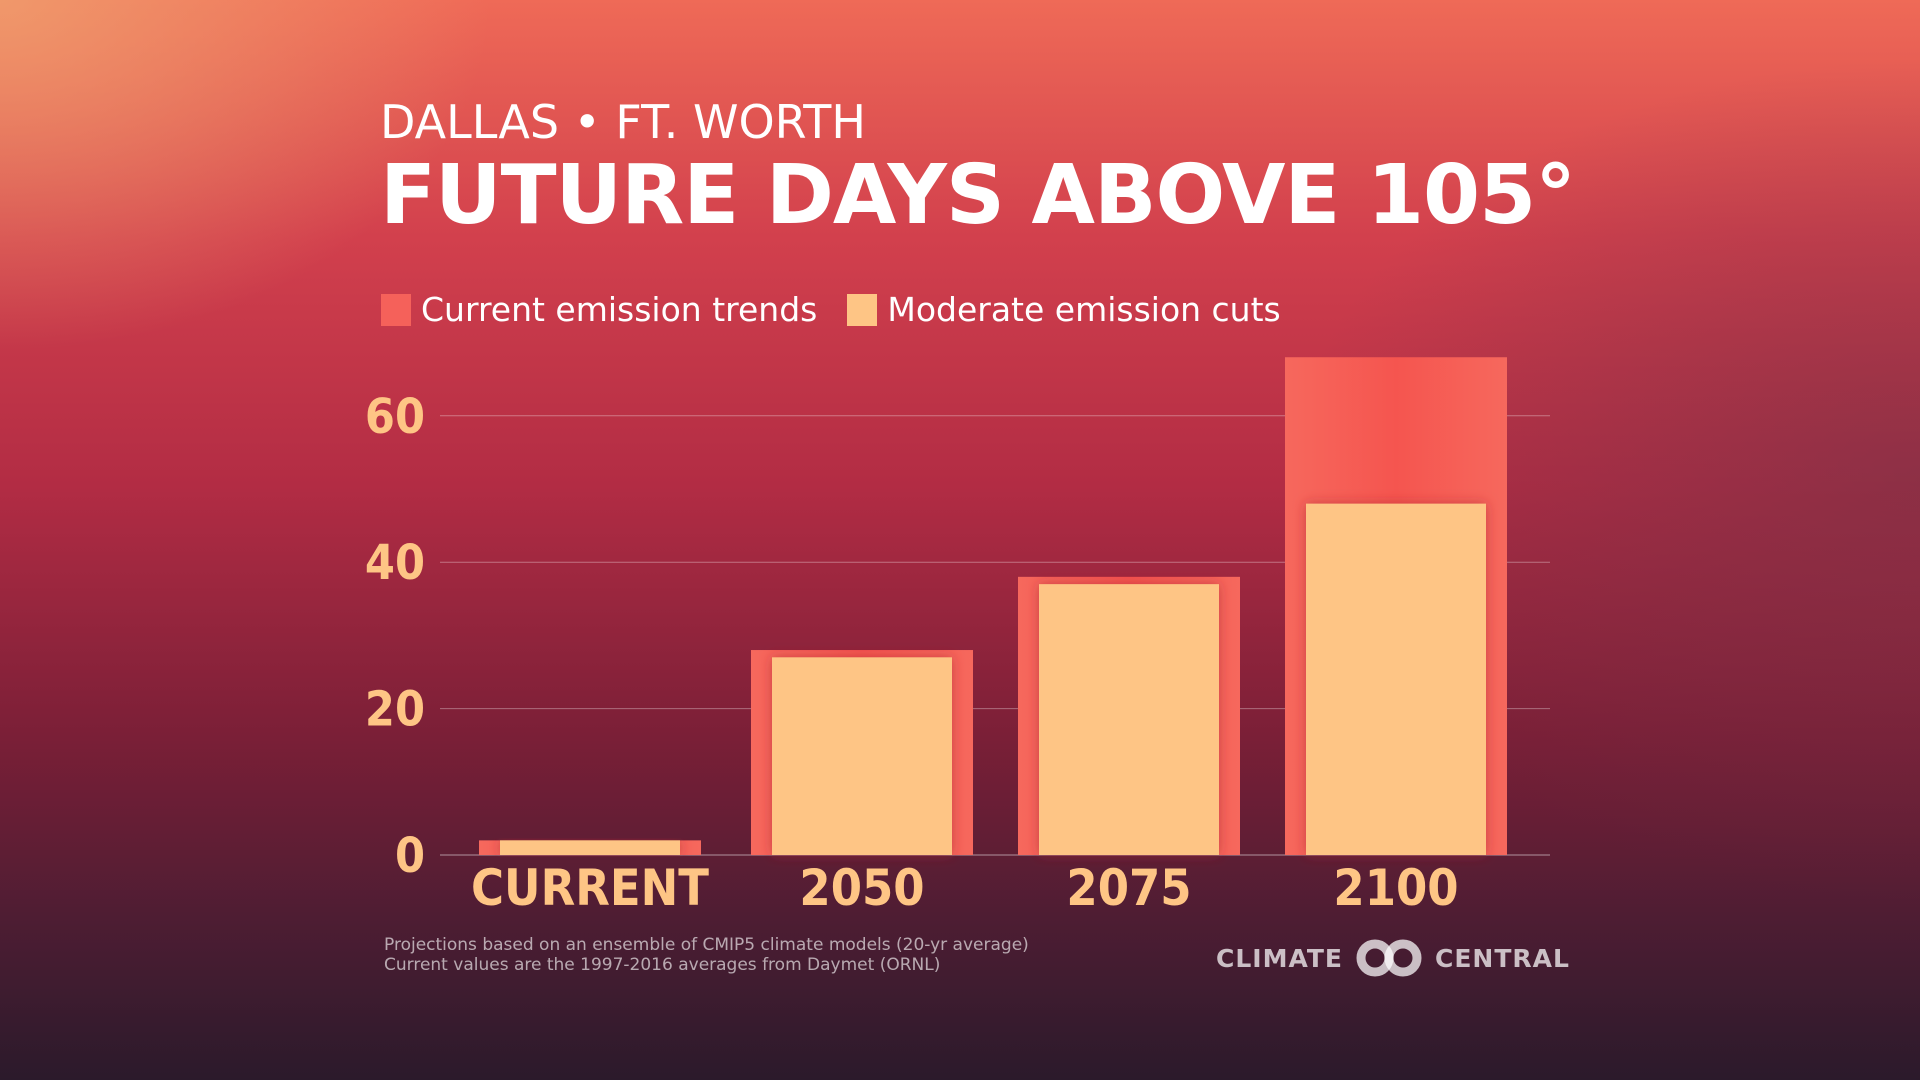 Image resolution: width=1920 pixels, height=1080 pixels. What do you see at coordinates (619, 309) in the screenshot?
I see `legend-label-current-trends: Current emission trends` at bounding box center [619, 309].